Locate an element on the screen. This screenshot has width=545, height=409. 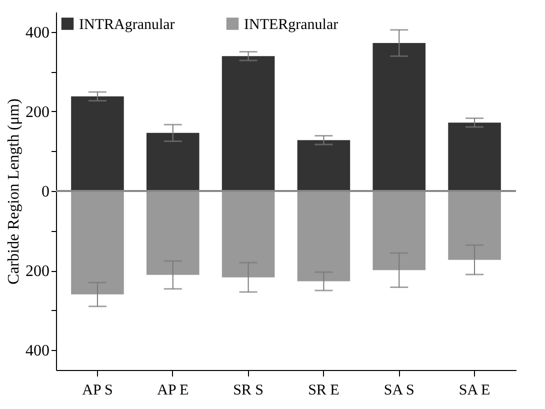
x-tick-label: AP E is located at coordinates (173, 390).